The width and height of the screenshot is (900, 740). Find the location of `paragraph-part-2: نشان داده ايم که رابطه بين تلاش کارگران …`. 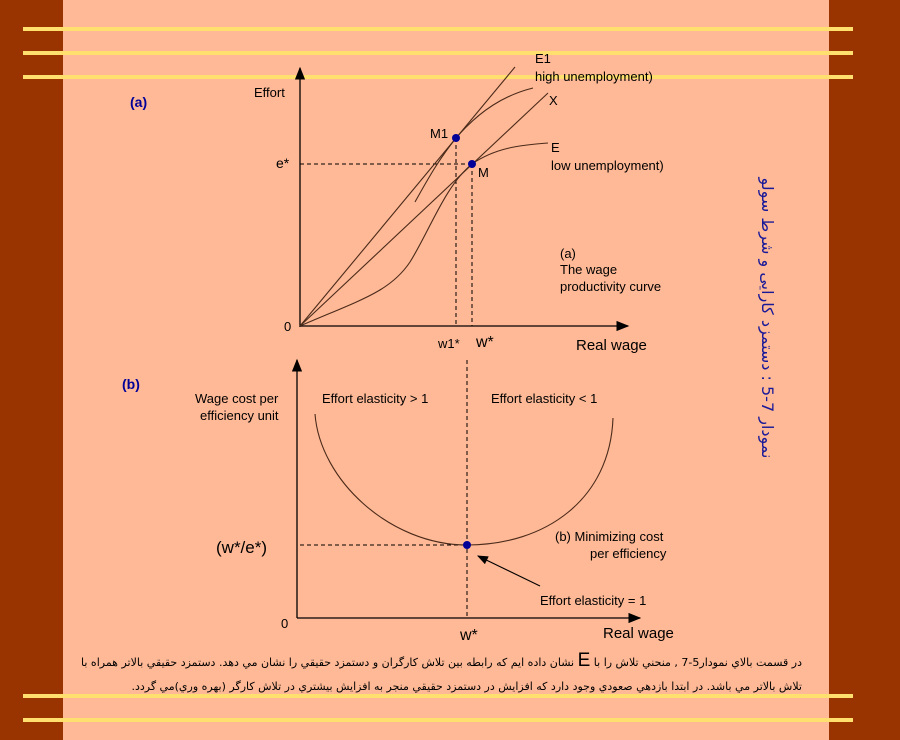

paragraph-part-2: نشان داده ايم که رابطه بين تلاش کارگران … is located at coordinates (441, 674).